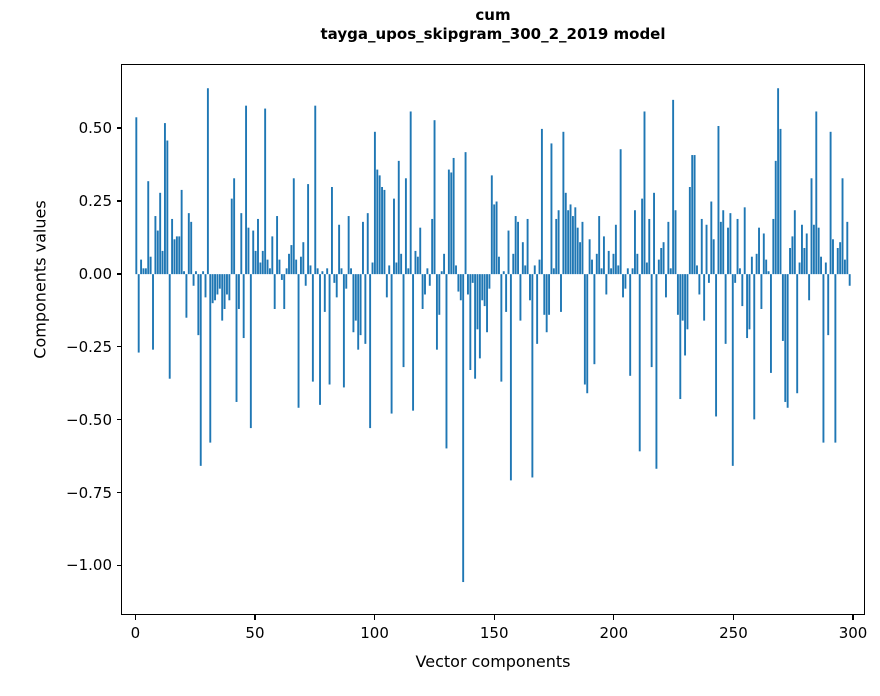  What do you see at coordinates (89, 419) in the screenshot?
I see `y-tick-label: −0.50` at bounding box center [89, 419].